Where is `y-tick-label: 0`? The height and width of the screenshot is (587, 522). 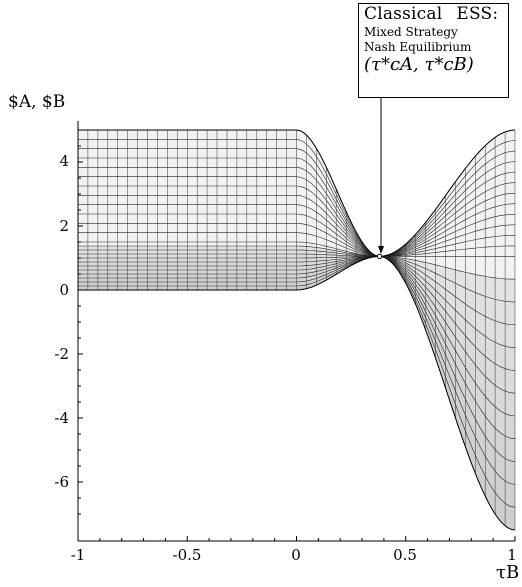
y-tick-label: 0 is located at coordinates (64, 290).